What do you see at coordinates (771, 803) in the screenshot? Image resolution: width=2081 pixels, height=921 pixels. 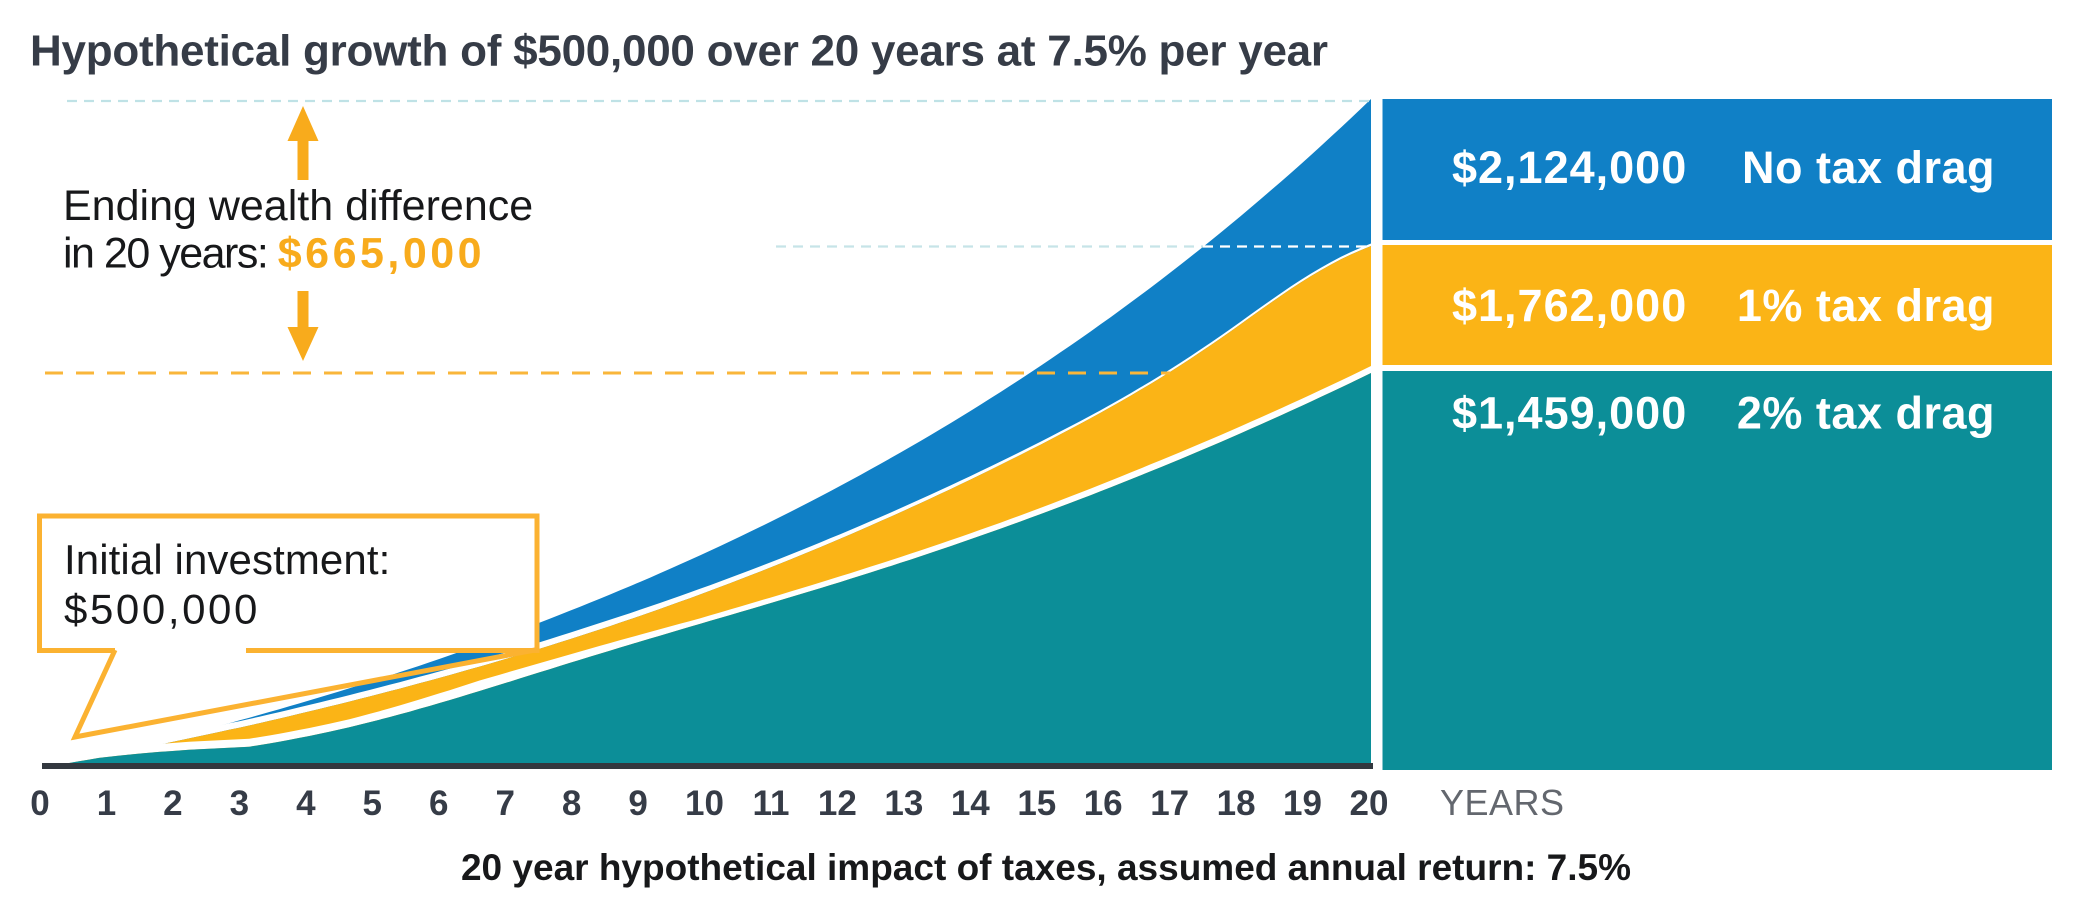 I see `svg-text: 11` at bounding box center [771, 803].